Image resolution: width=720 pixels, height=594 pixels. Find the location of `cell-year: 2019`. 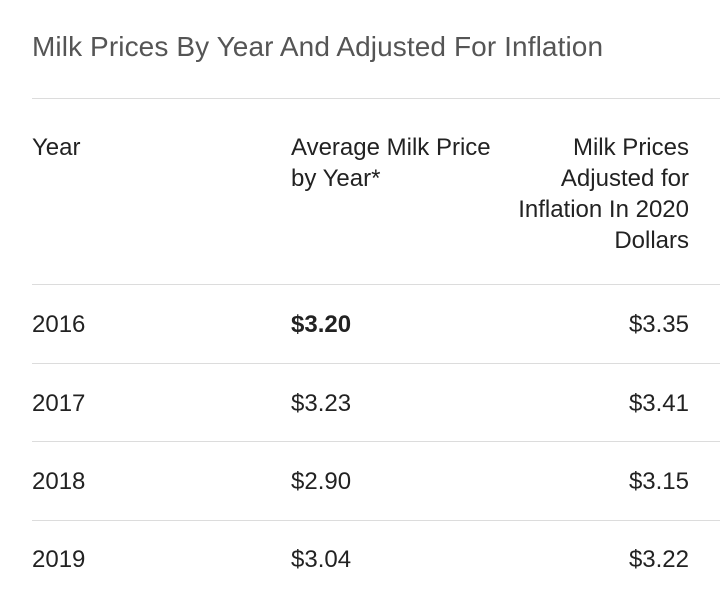

cell-year: 2019 is located at coordinates (59, 559).